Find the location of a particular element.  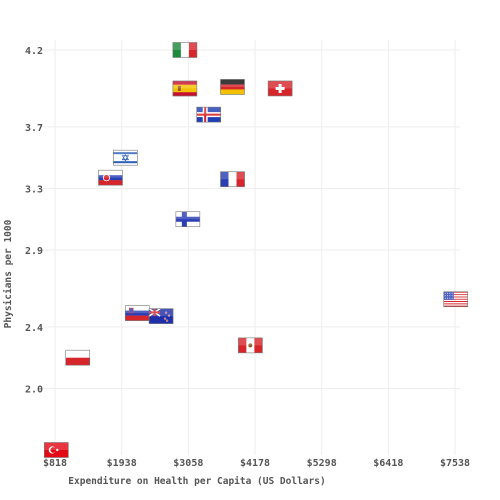

y-tick-label: 2.0 is located at coordinates (34, 389).